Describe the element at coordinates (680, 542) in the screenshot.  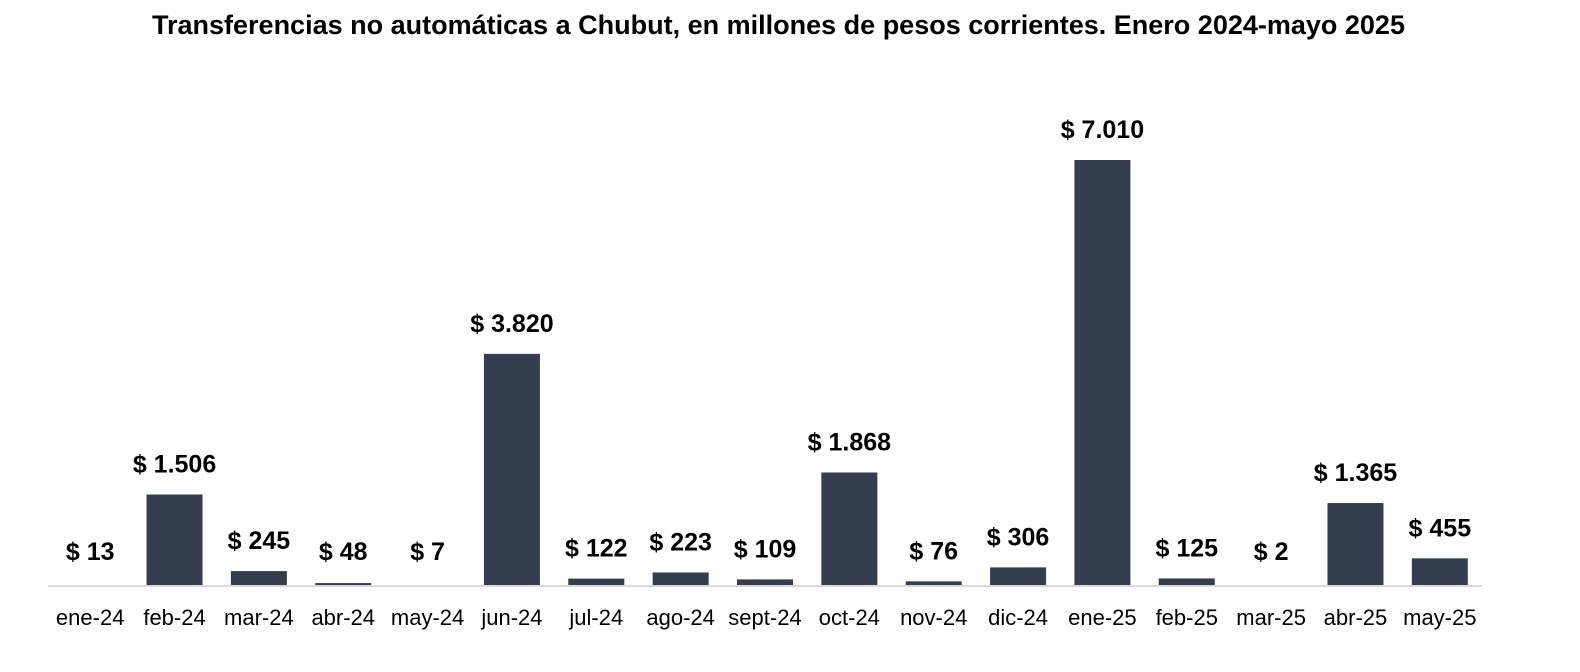
I see `data-label-ago-24: $ 223` at that location.